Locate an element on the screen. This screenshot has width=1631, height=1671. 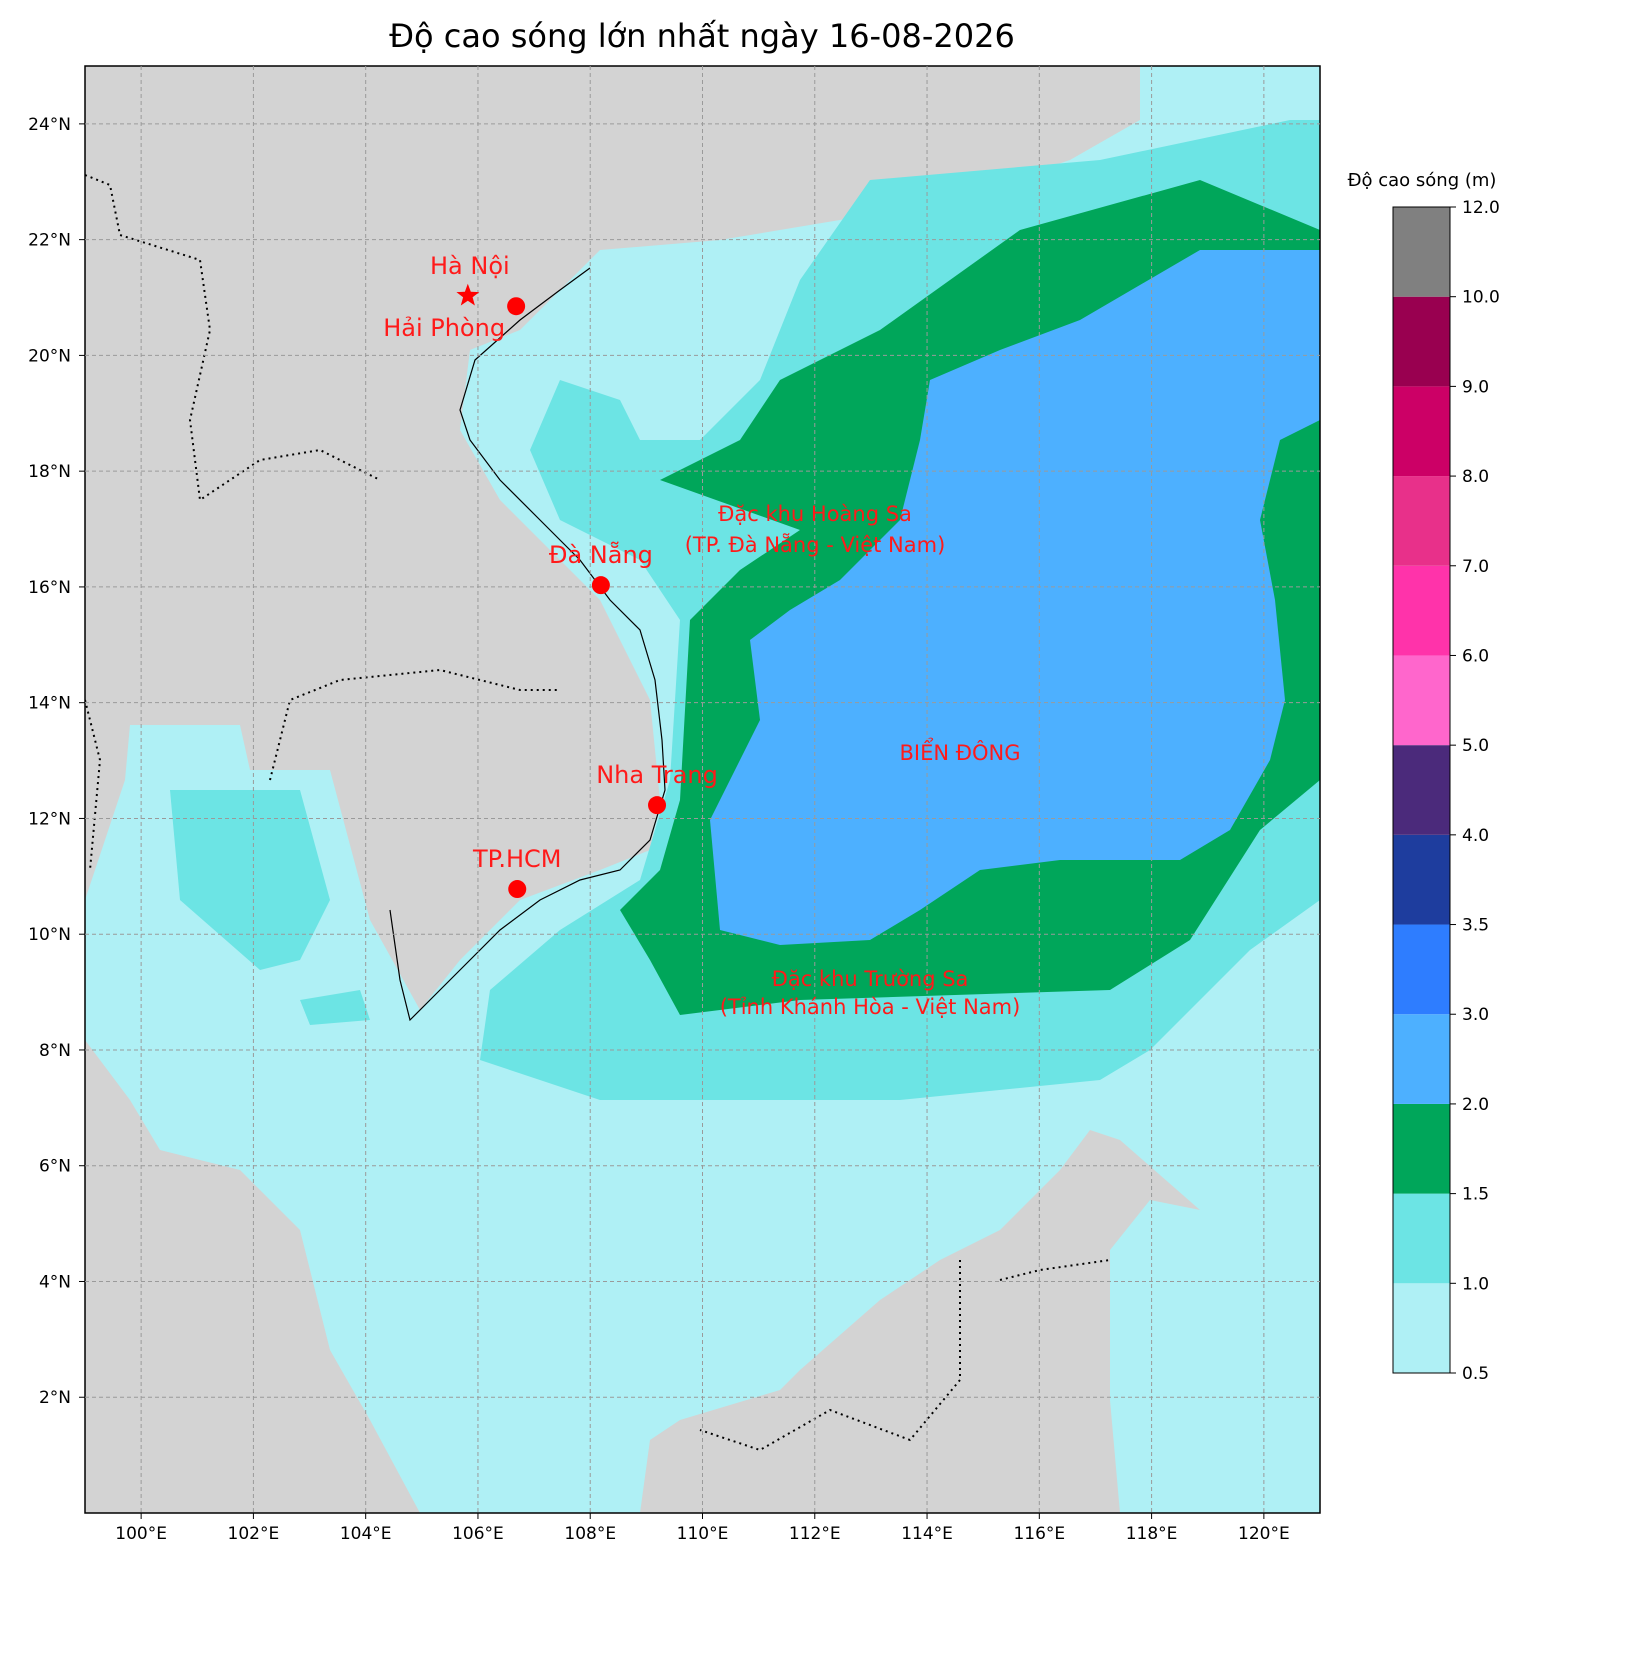
colorbar-tick-label: 2.0 is located at coordinates (1475, 1105).